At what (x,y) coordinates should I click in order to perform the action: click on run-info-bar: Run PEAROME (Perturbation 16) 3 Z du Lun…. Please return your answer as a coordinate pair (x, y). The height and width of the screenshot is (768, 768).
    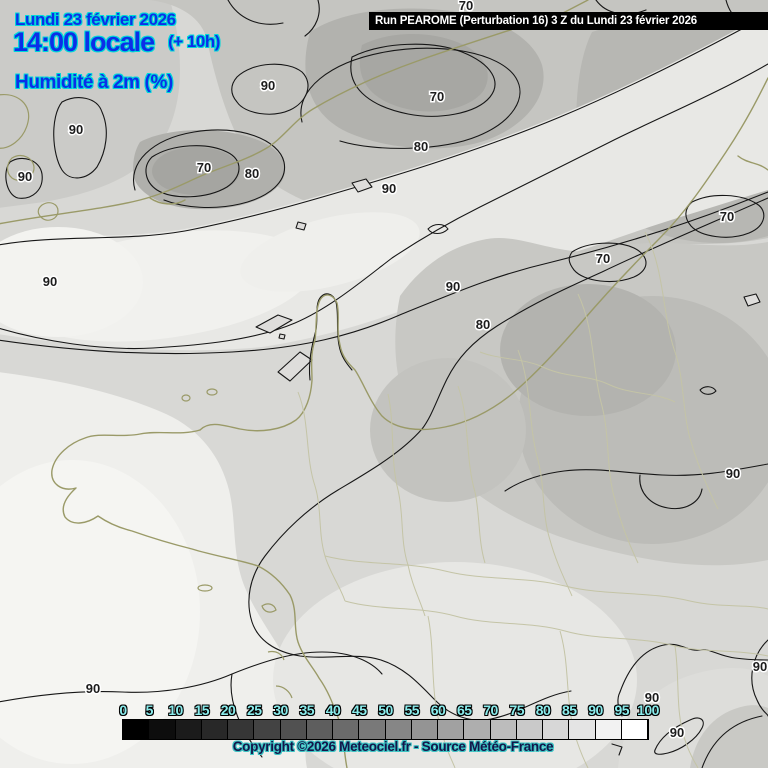
    Looking at the image, I should click on (568, 21).